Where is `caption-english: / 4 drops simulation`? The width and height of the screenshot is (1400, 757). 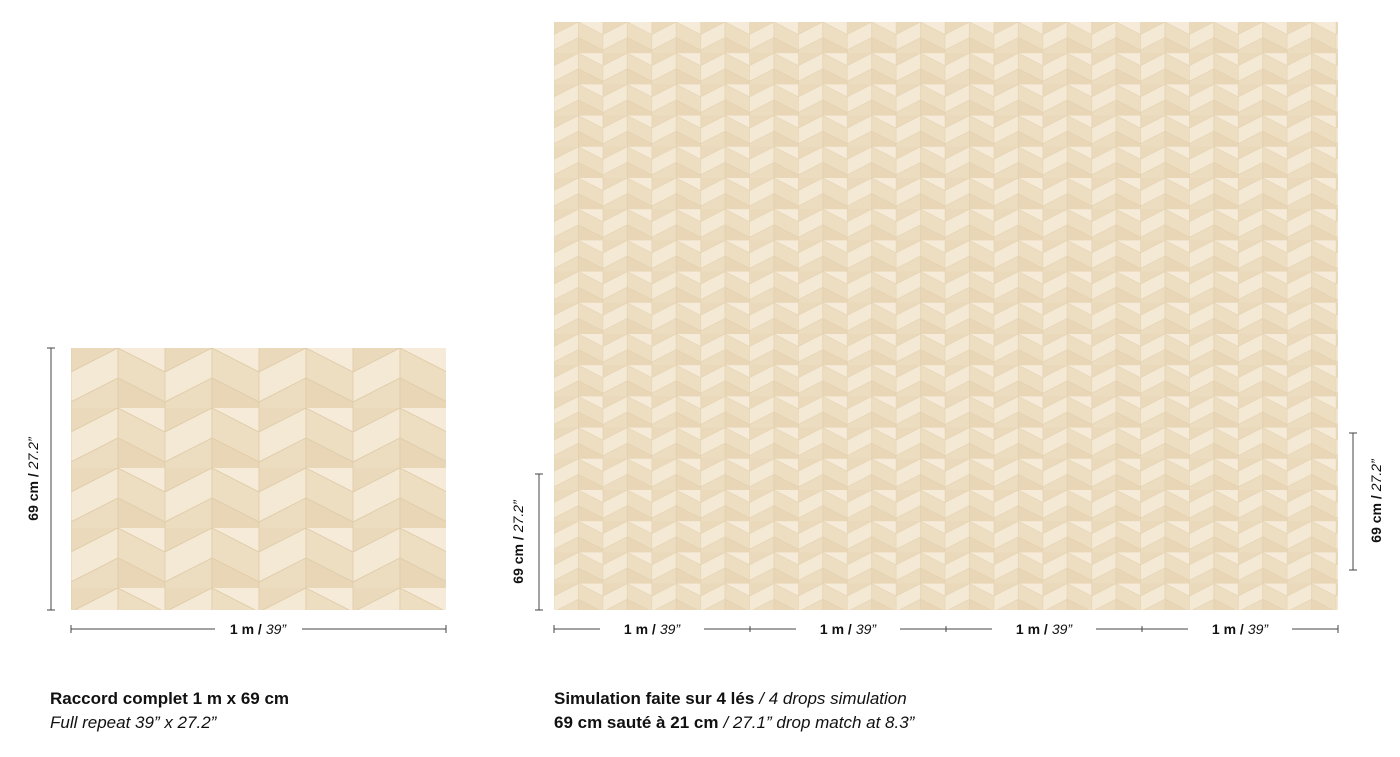 caption-english: / 4 drops simulation is located at coordinates (832, 698).